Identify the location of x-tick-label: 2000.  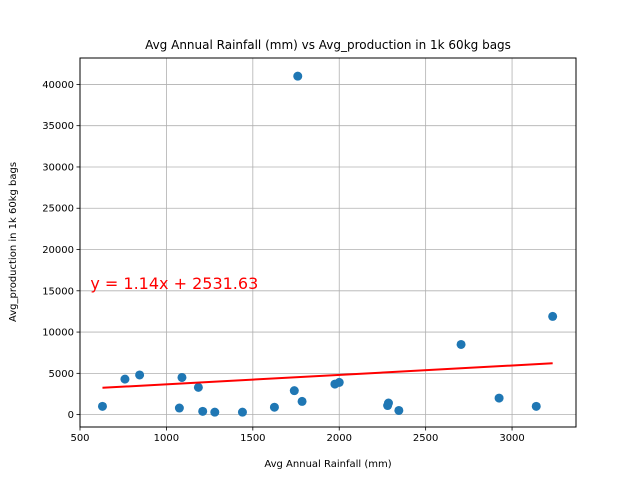
(339, 438).